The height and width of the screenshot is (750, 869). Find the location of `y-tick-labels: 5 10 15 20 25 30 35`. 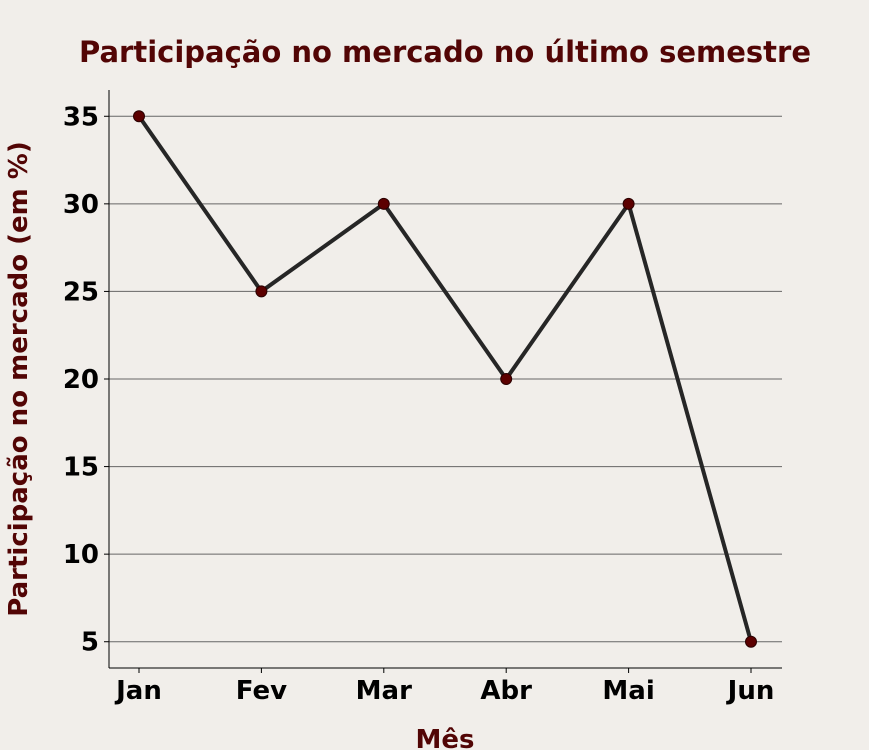

y-tick-labels: 5 10 15 20 25 30 35 is located at coordinates (81, 379).